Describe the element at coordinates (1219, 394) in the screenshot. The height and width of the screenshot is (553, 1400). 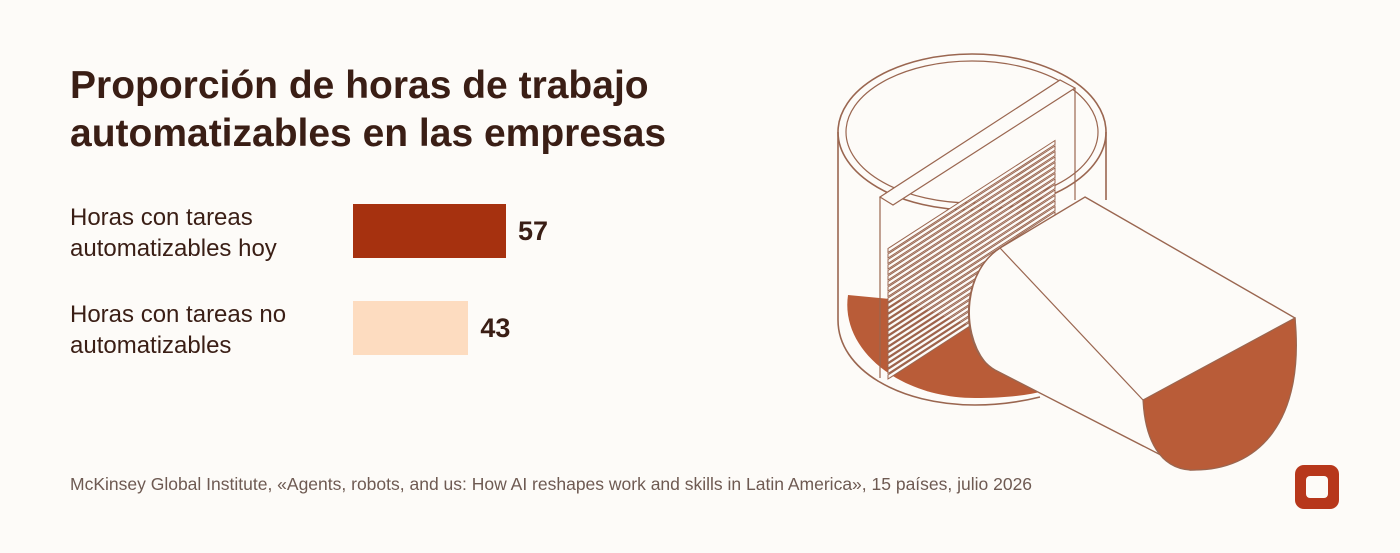
I see `tube-end-fill` at that location.